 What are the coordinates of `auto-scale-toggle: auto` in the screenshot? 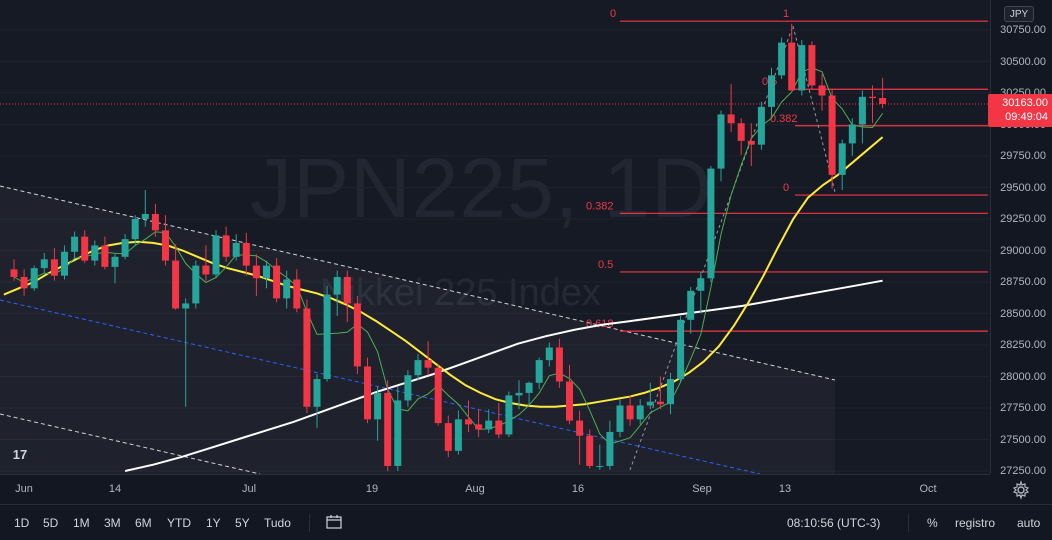 It's located at (1029, 523).